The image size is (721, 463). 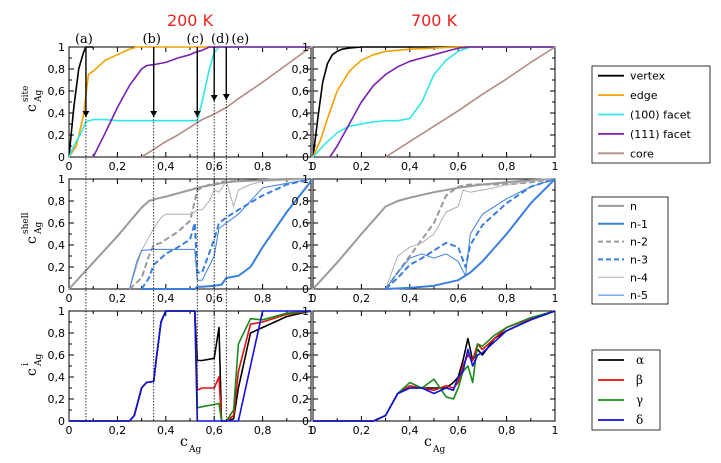 I want to click on legend-label: vertex, so click(x=648, y=76).